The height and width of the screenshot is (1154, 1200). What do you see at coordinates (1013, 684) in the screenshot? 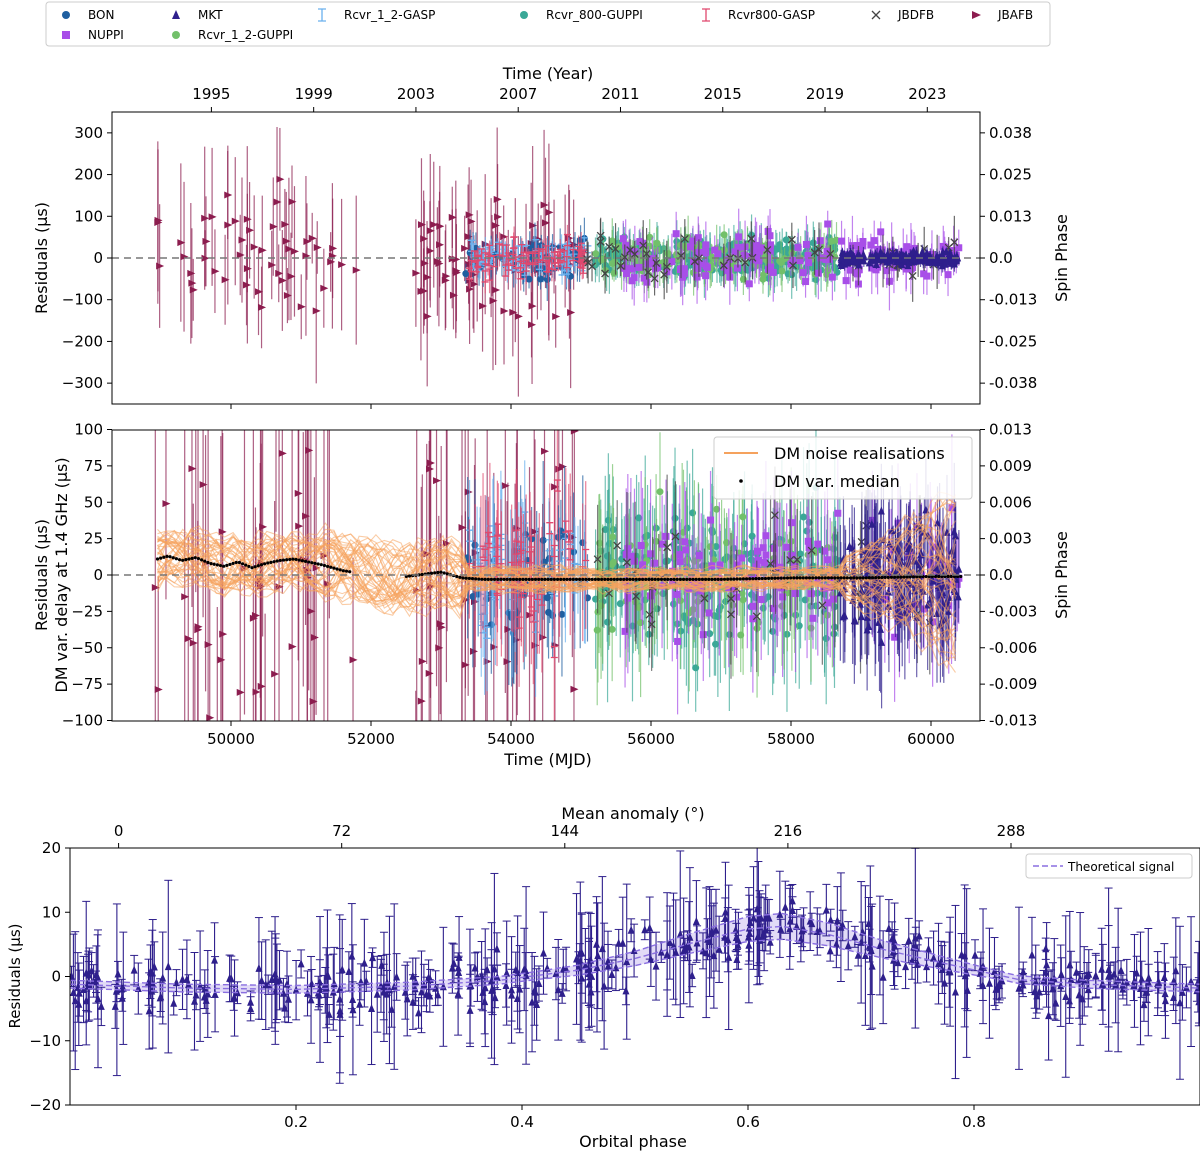
I see `right-tick-label: -0.009` at bounding box center [1013, 684].